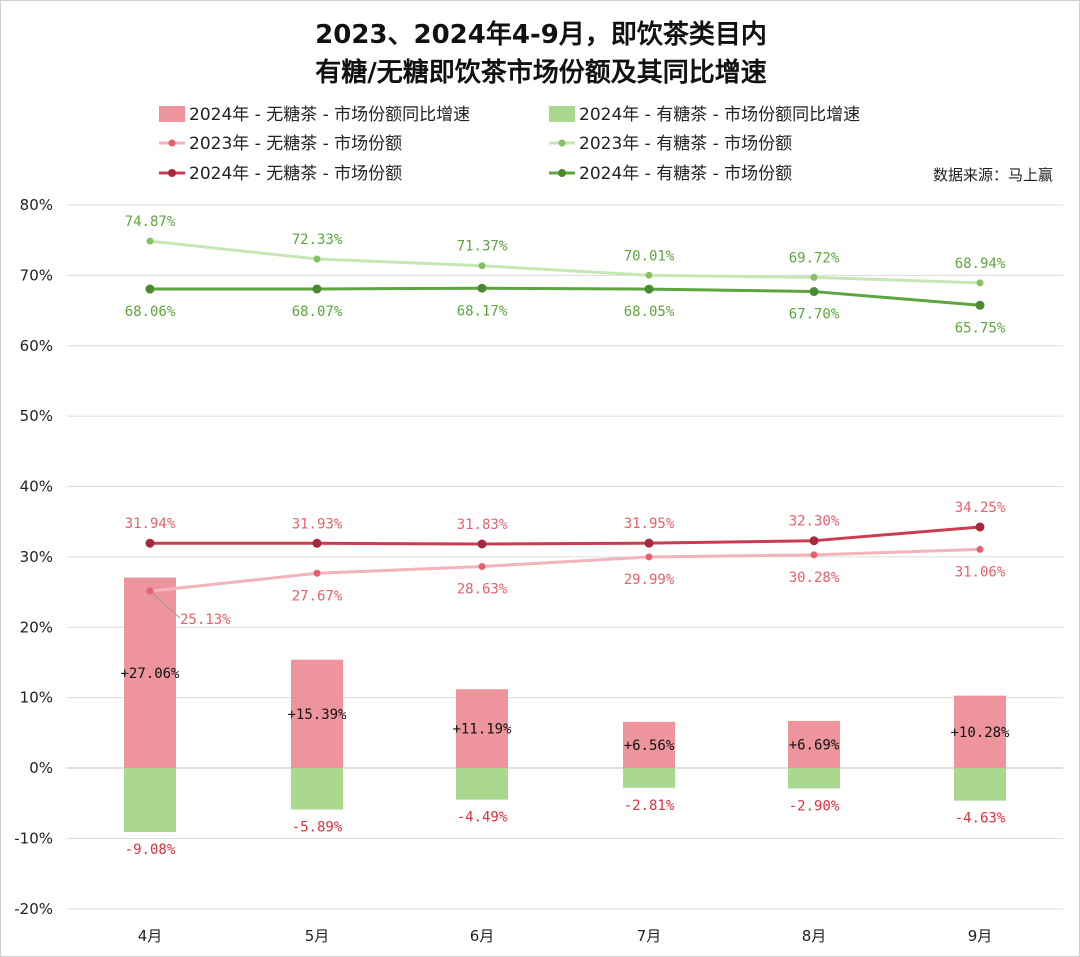 The image size is (1080, 957). Describe the element at coordinates (150, 850) in the screenshot. I see `label-bar-sugary-yoy: -9.08%` at that location.